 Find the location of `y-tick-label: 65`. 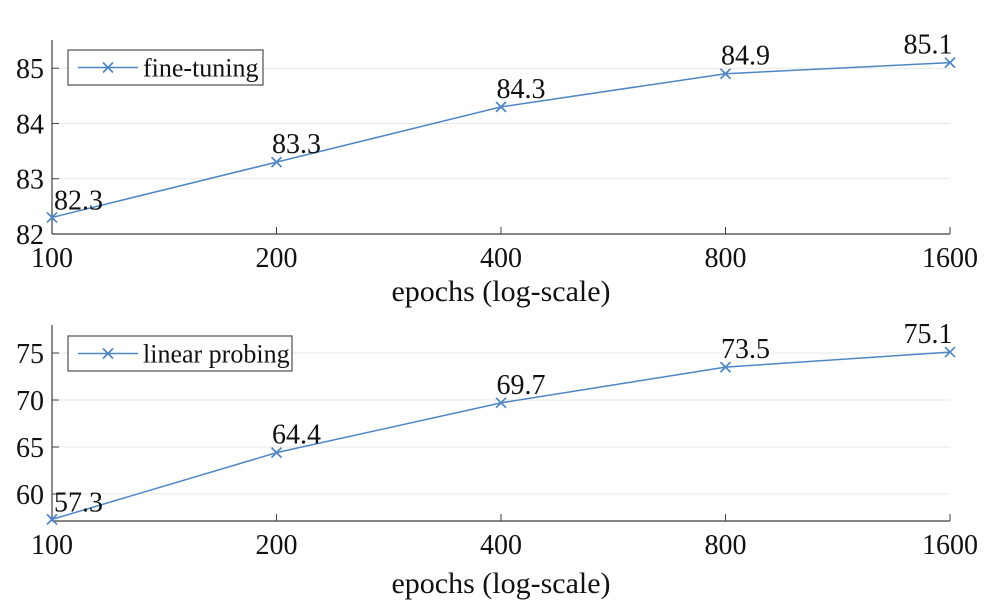

y-tick-label: 65 is located at coordinates (30, 448).